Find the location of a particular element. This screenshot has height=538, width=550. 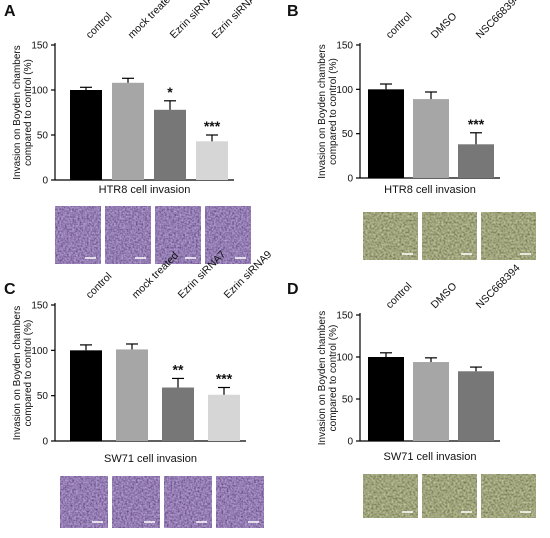

category-label: Ezrin siRNA9 is located at coordinates (236, 20).